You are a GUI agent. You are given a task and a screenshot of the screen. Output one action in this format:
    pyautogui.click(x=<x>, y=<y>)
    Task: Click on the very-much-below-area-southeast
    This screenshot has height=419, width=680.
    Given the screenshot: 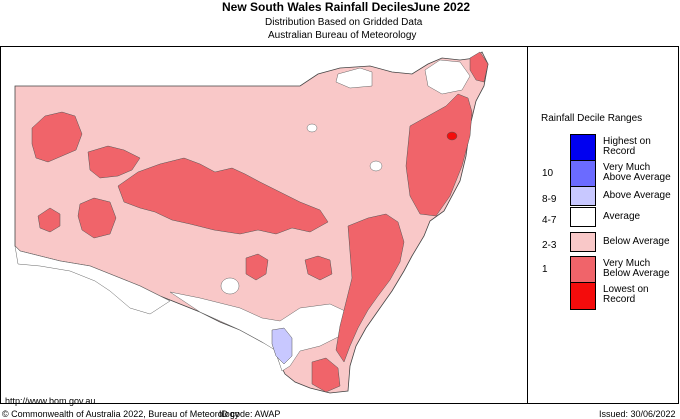 What is the action you would take?
    pyautogui.click(x=326, y=375)
    